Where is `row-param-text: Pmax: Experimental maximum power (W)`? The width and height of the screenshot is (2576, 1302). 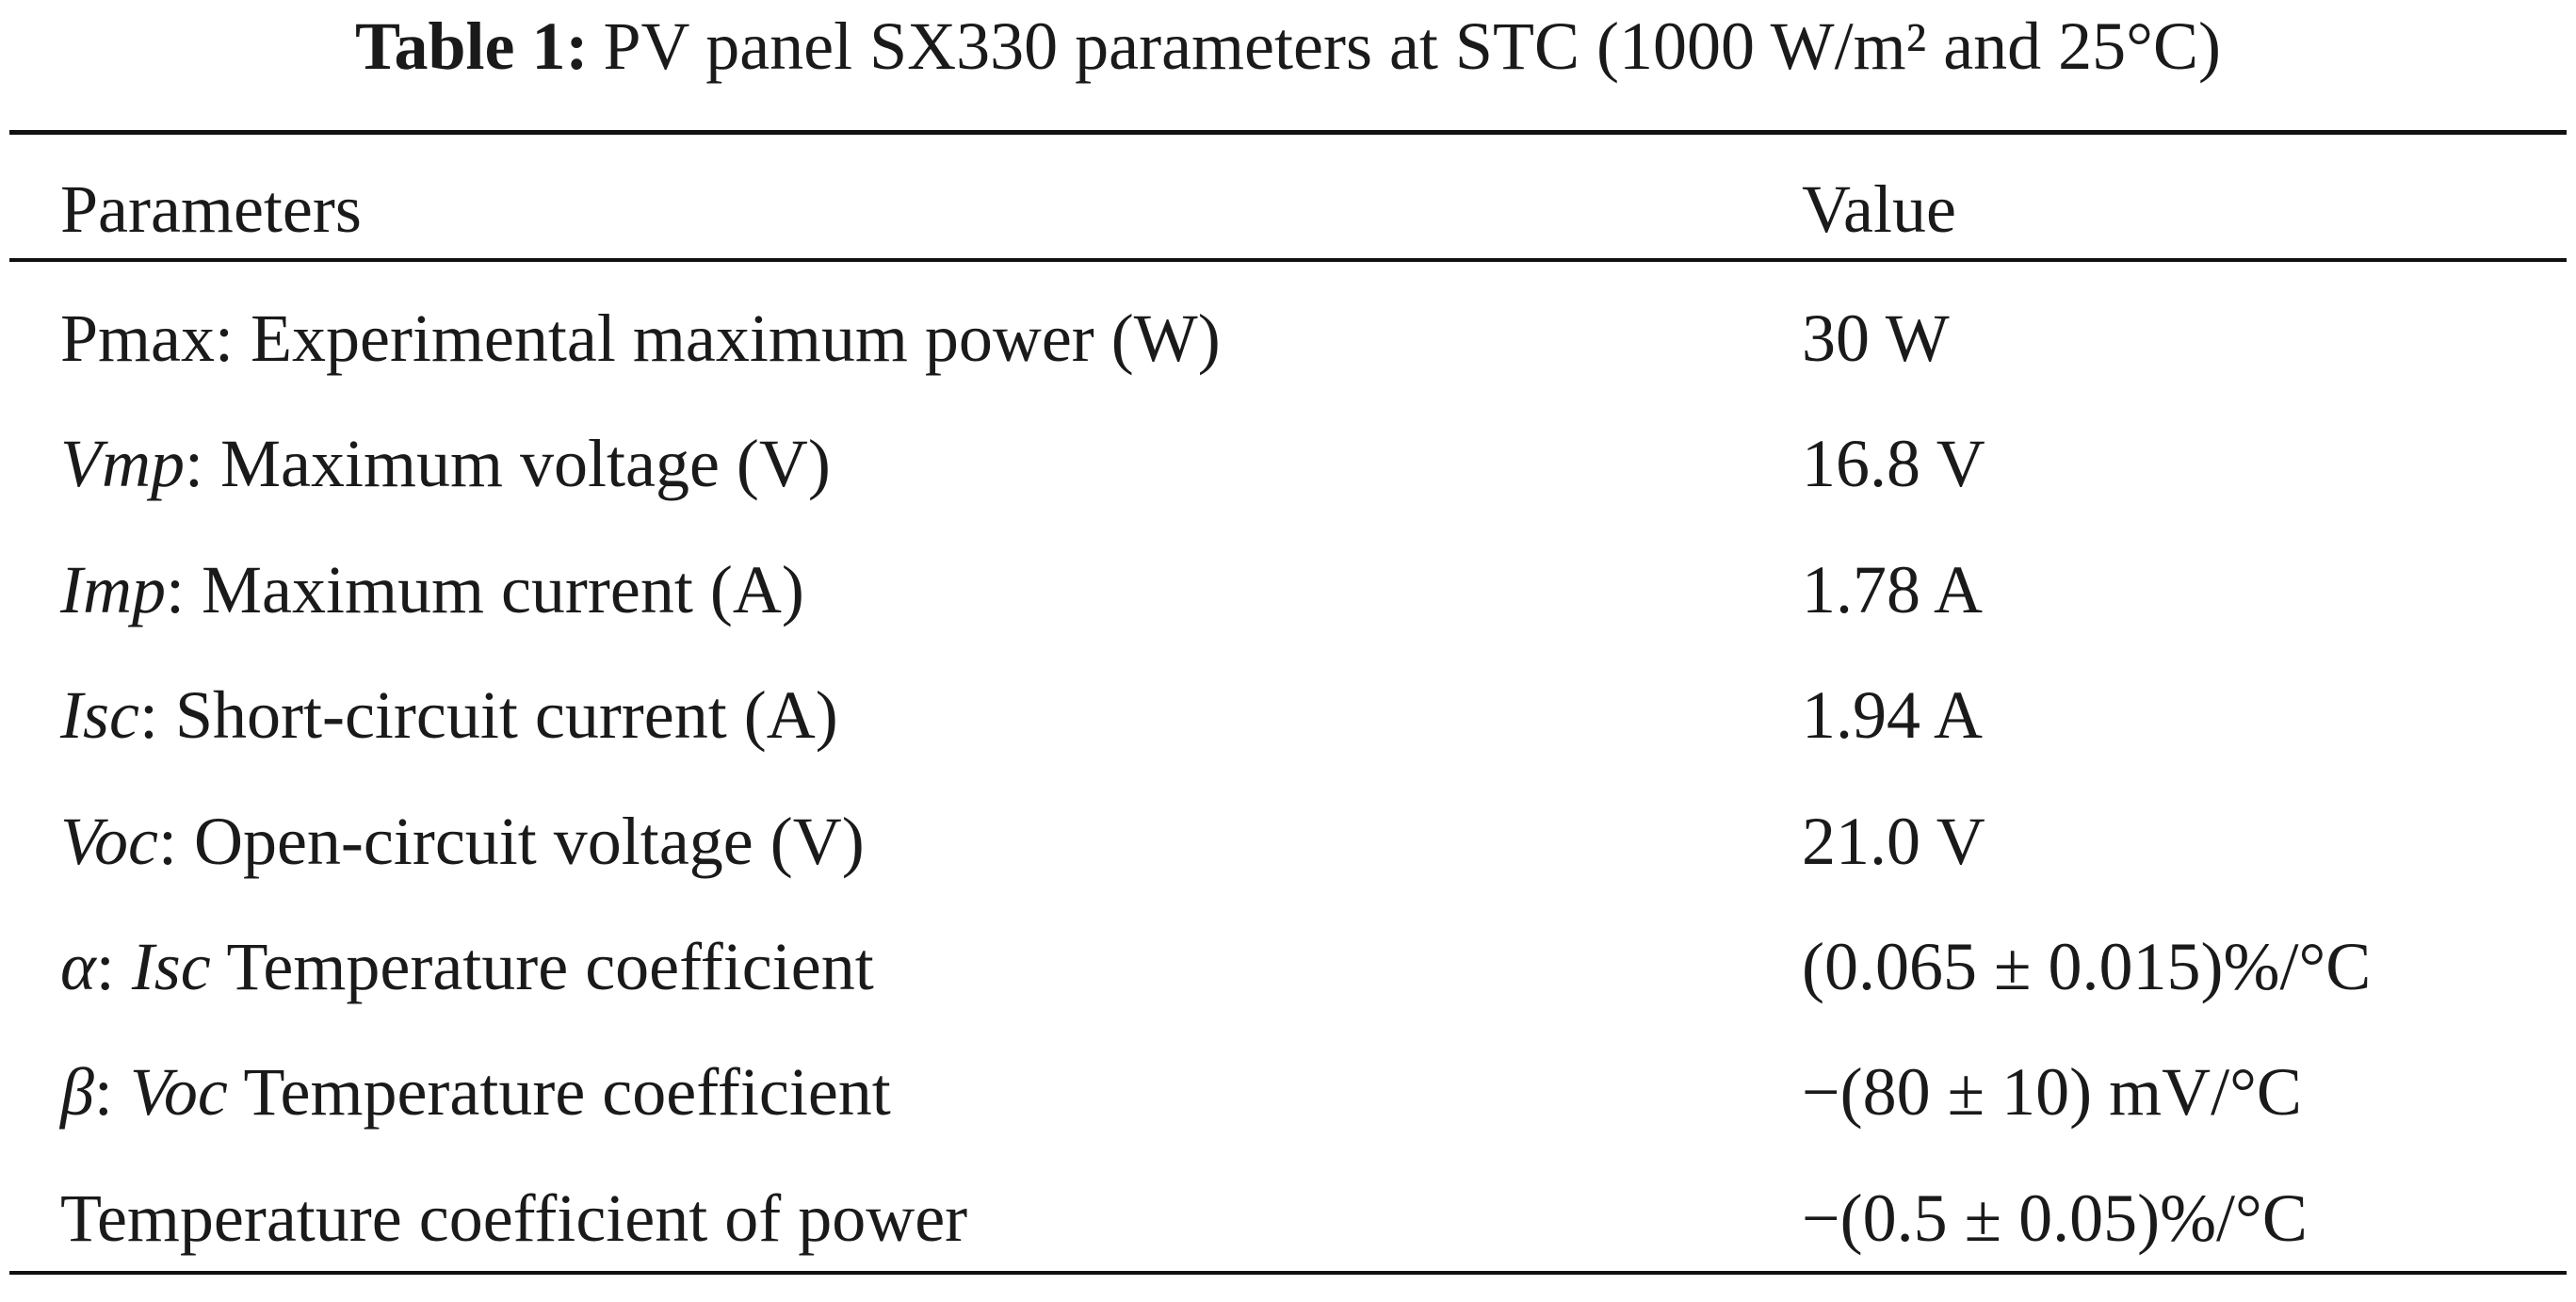
row-param-text: Pmax: Experimental maximum power (W) is located at coordinates (640, 339).